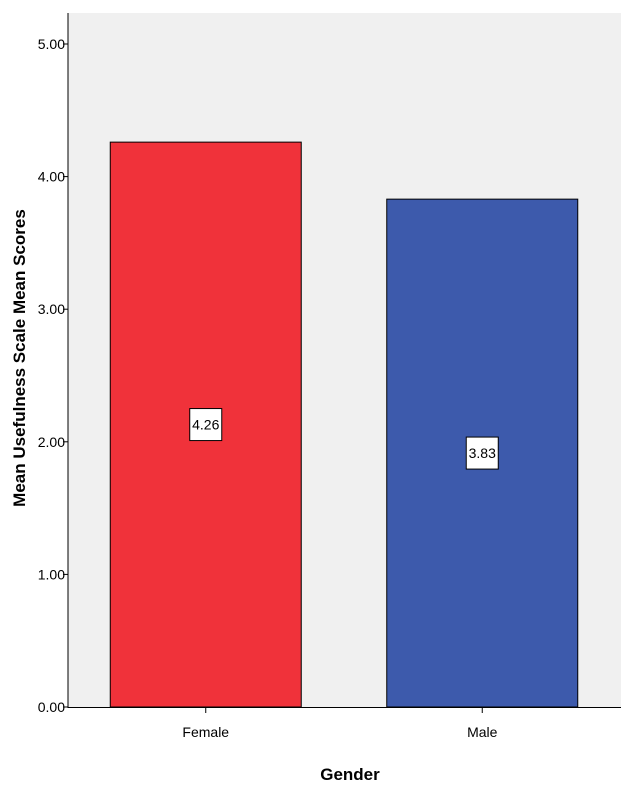 This screenshot has width=621, height=790. Describe the element at coordinates (51, 442) in the screenshot. I see `y-tick-label: 2.00` at that location.